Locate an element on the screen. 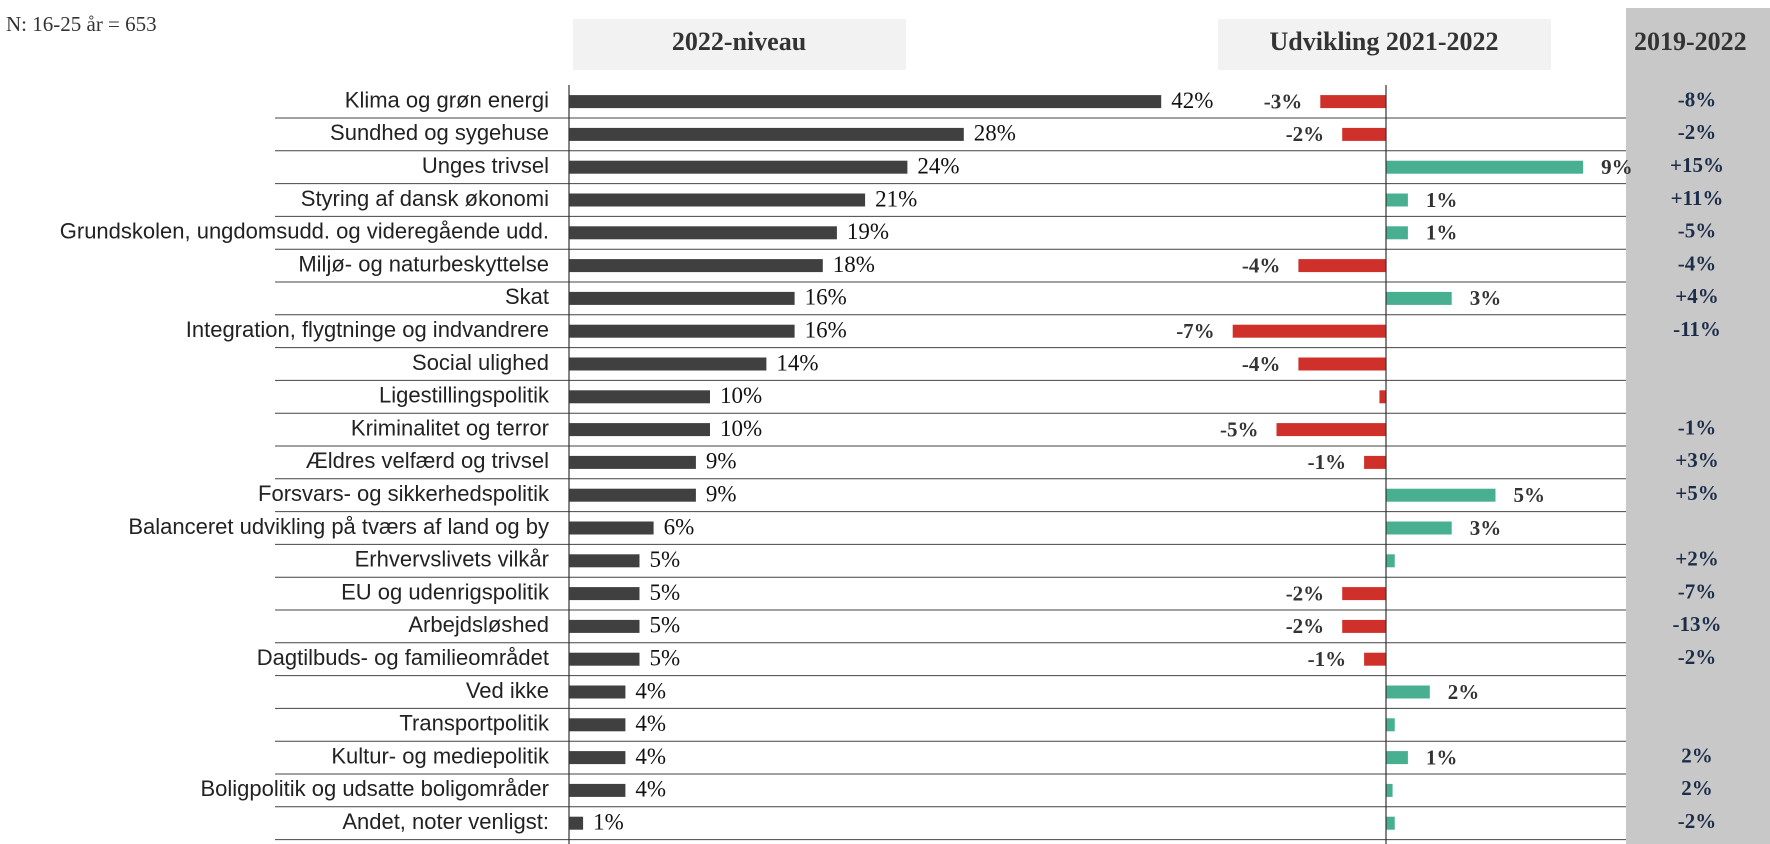 The image size is (1770, 844). value-label: 5% is located at coordinates (665, 559).